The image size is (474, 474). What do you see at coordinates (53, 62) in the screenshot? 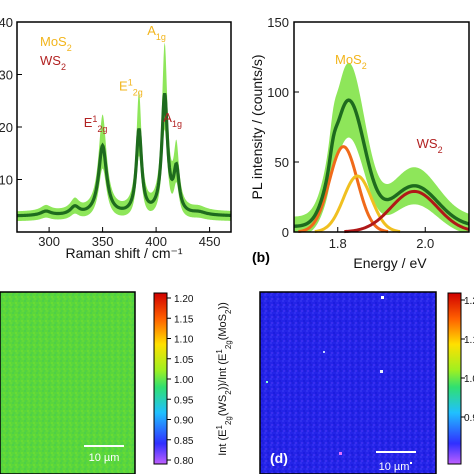
I see `raman-legend-entry: WS2` at bounding box center [53, 62].